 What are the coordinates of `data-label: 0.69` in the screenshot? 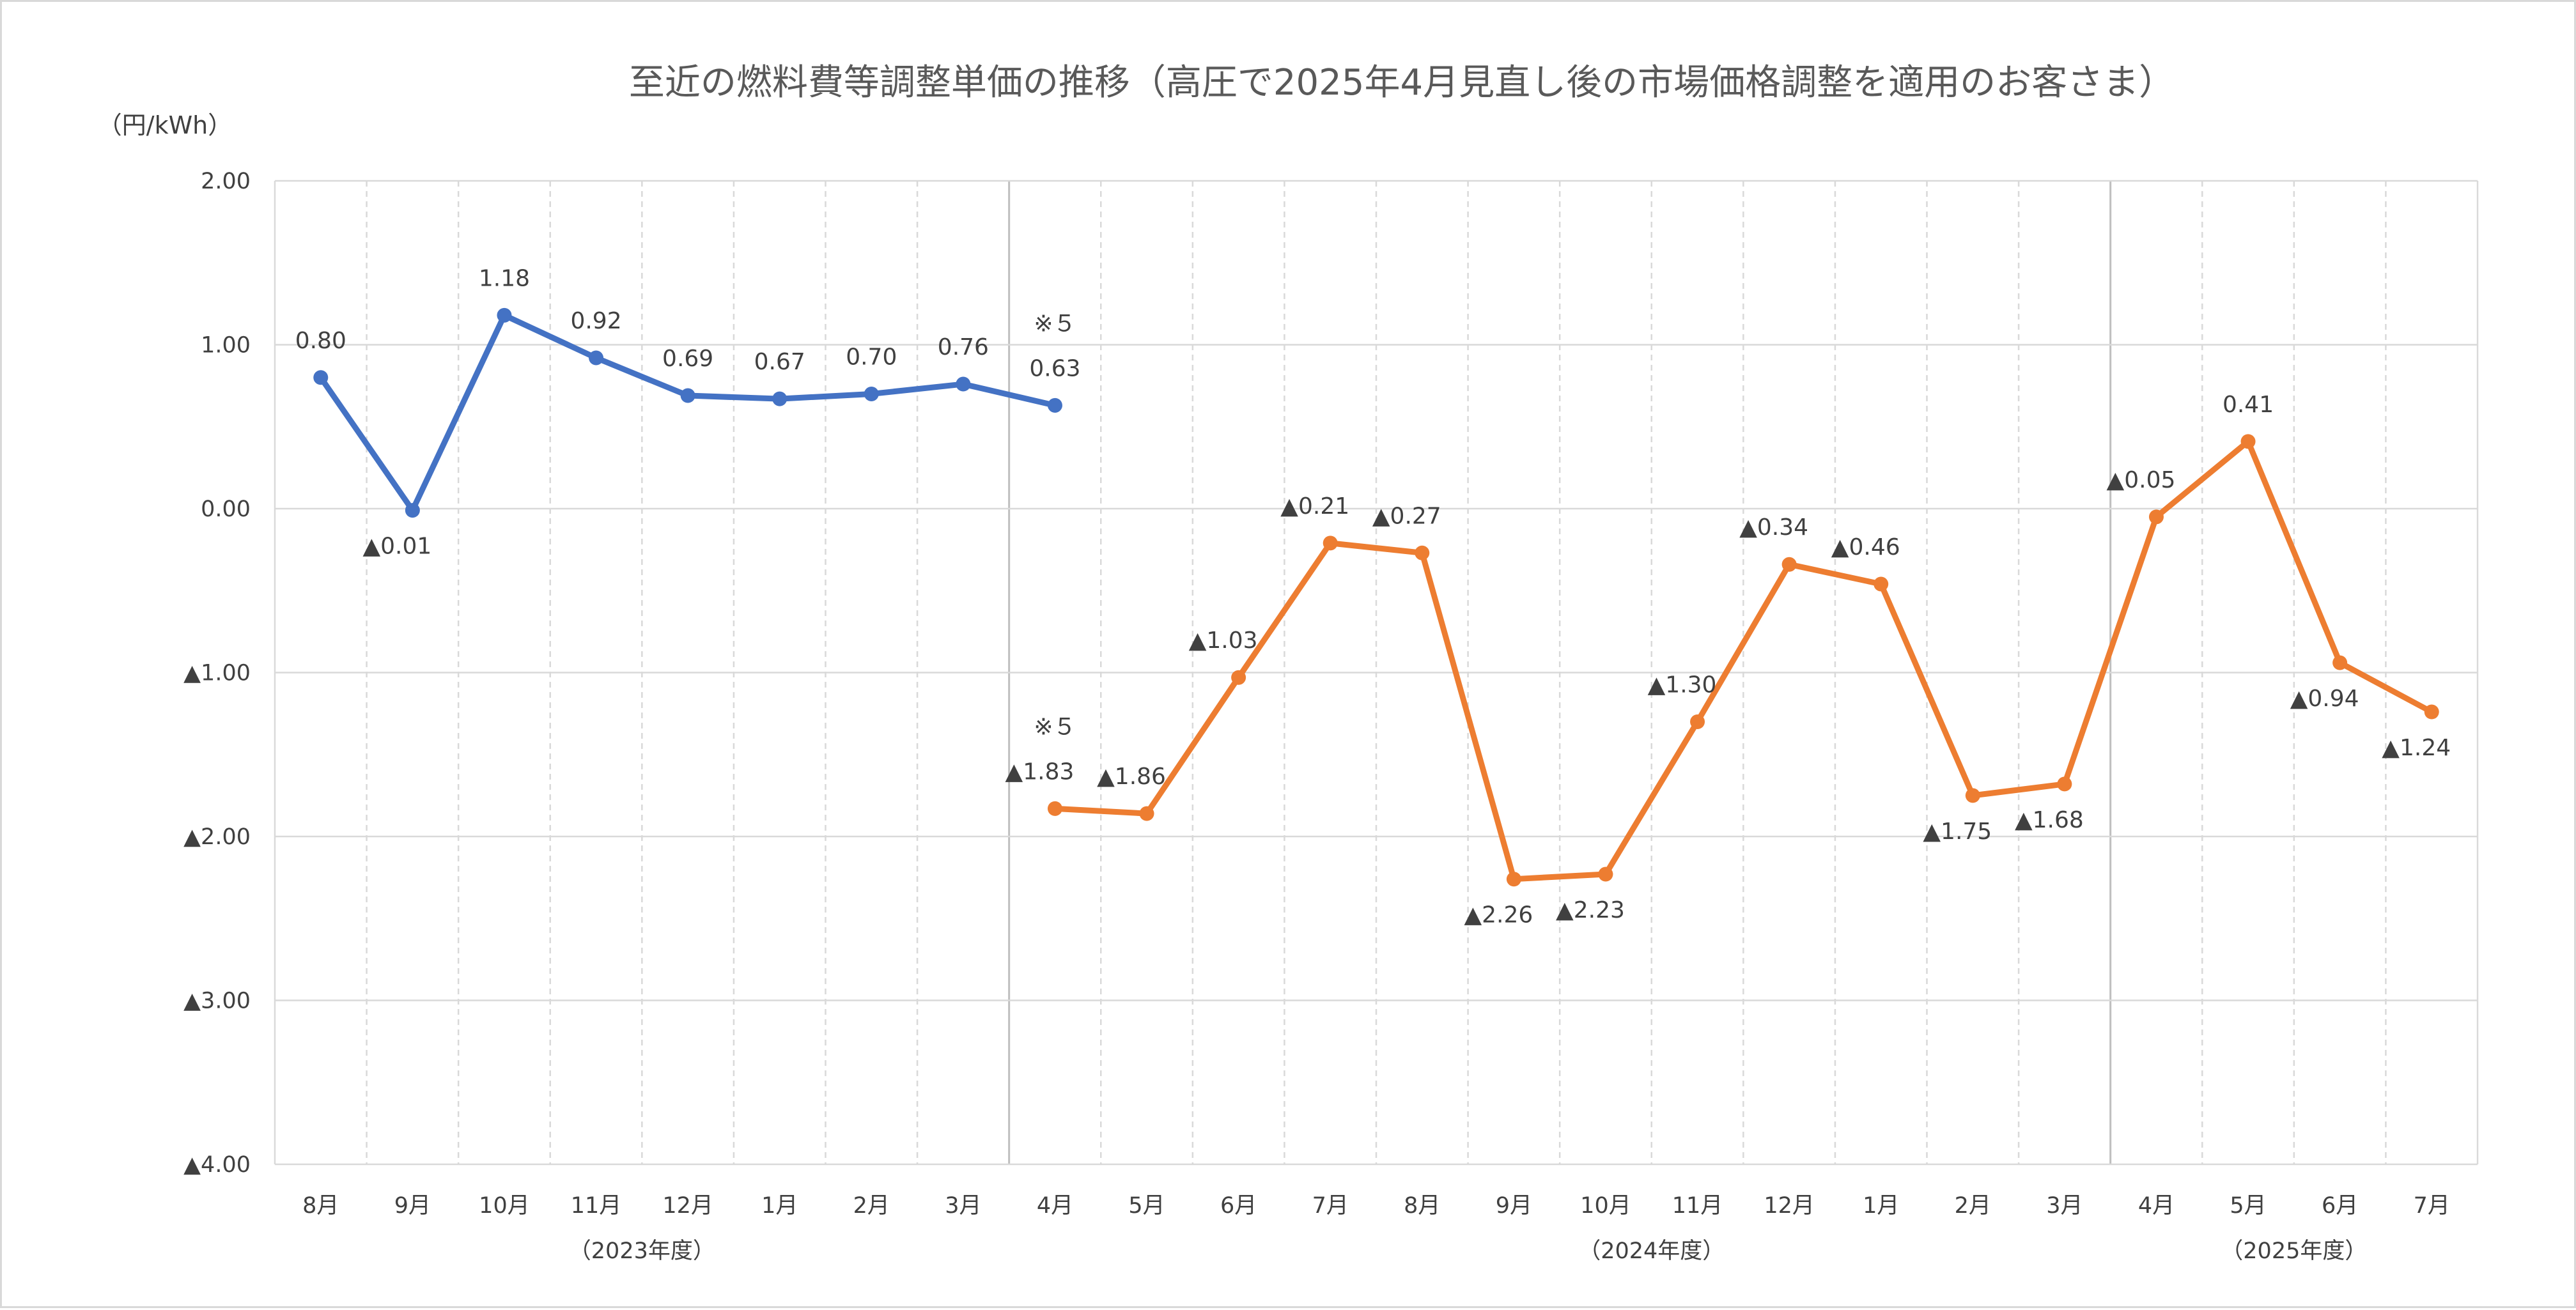 It's located at (687, 359).